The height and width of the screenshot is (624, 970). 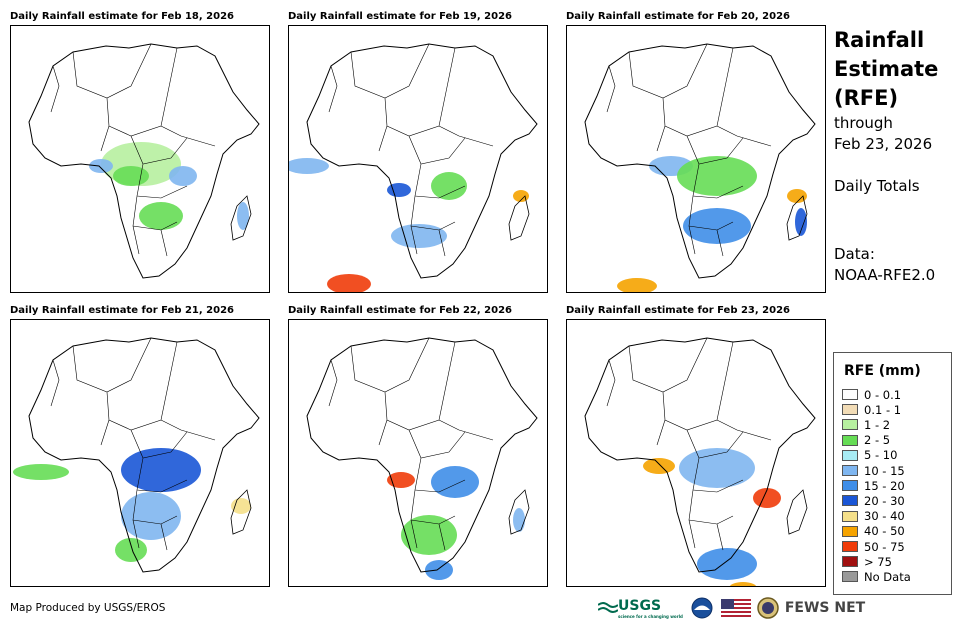 I want to click on legend-item: 1 - 2, so click(x=866, y=424).